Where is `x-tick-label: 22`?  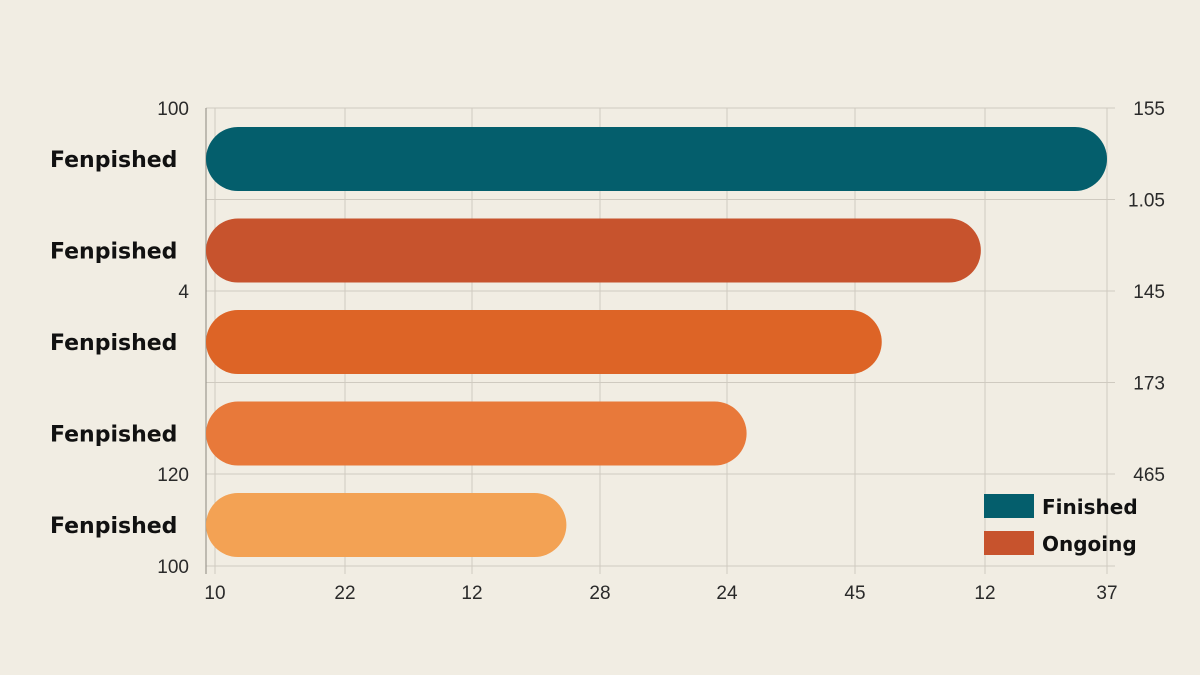
x-tick-label: 22 is located at coordinates (344, 593).